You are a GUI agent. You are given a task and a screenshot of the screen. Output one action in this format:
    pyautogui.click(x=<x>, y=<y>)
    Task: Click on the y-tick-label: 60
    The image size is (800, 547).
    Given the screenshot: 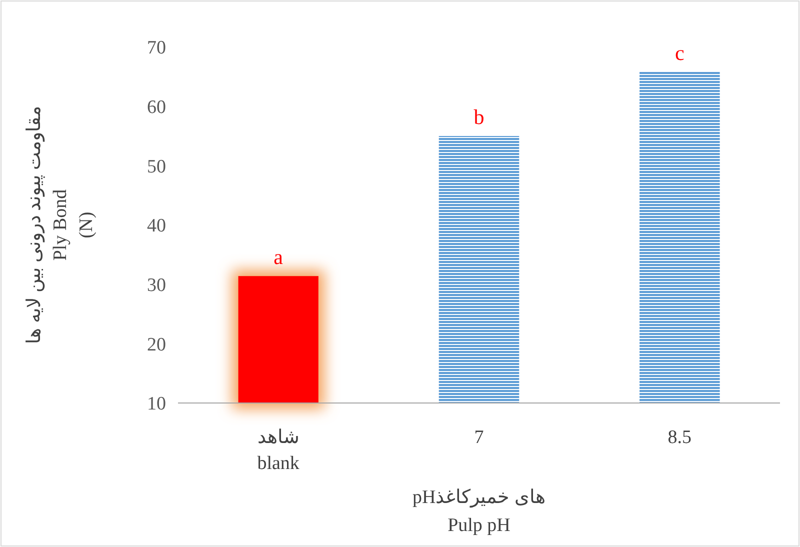 What is the action you would take?
    pyautogui.click(x=156, y=107)
    